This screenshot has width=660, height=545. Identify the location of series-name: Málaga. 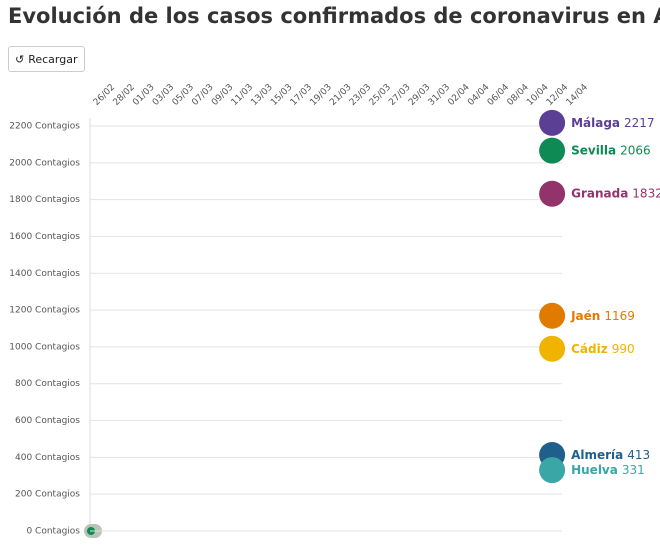
(595, 122).